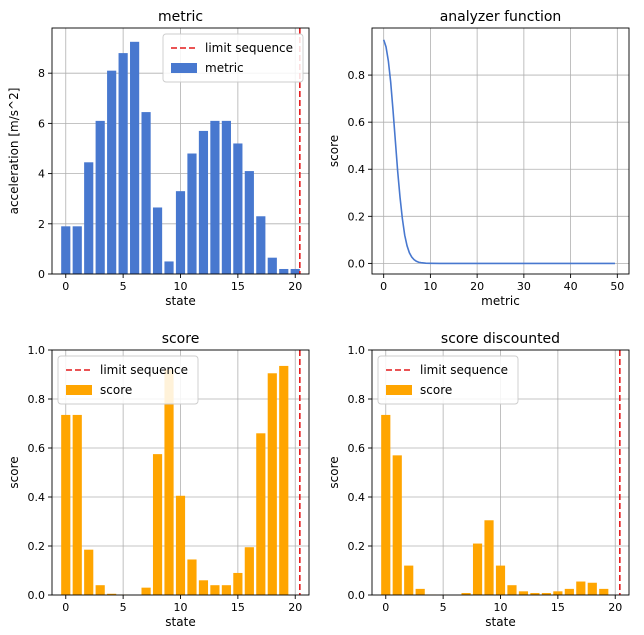 The width and height of the screenshot is (644, 635). What do you see at coordinates (41, 73) in the screenshot?
I see `y-tick-label: 8` at bounding box center [41, 73].